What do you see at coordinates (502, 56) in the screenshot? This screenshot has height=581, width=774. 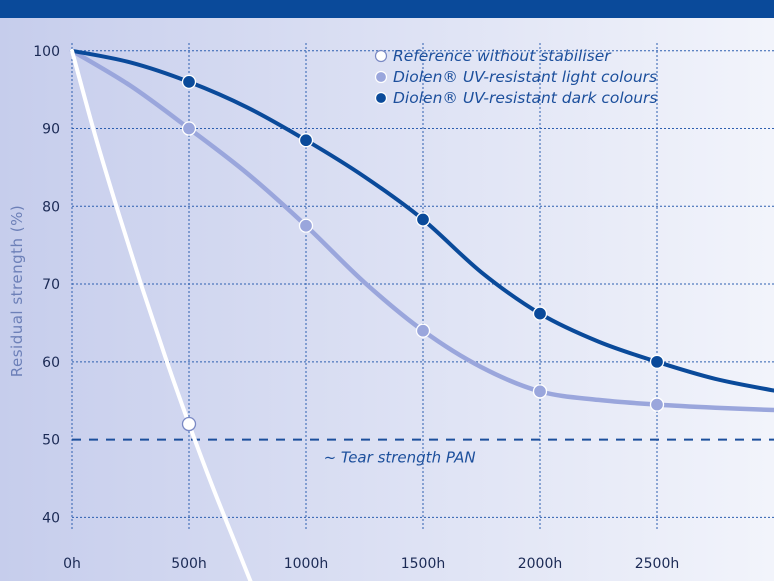 I see `legend-label: Reference without stabiliser` at bounding box center [502, 56].